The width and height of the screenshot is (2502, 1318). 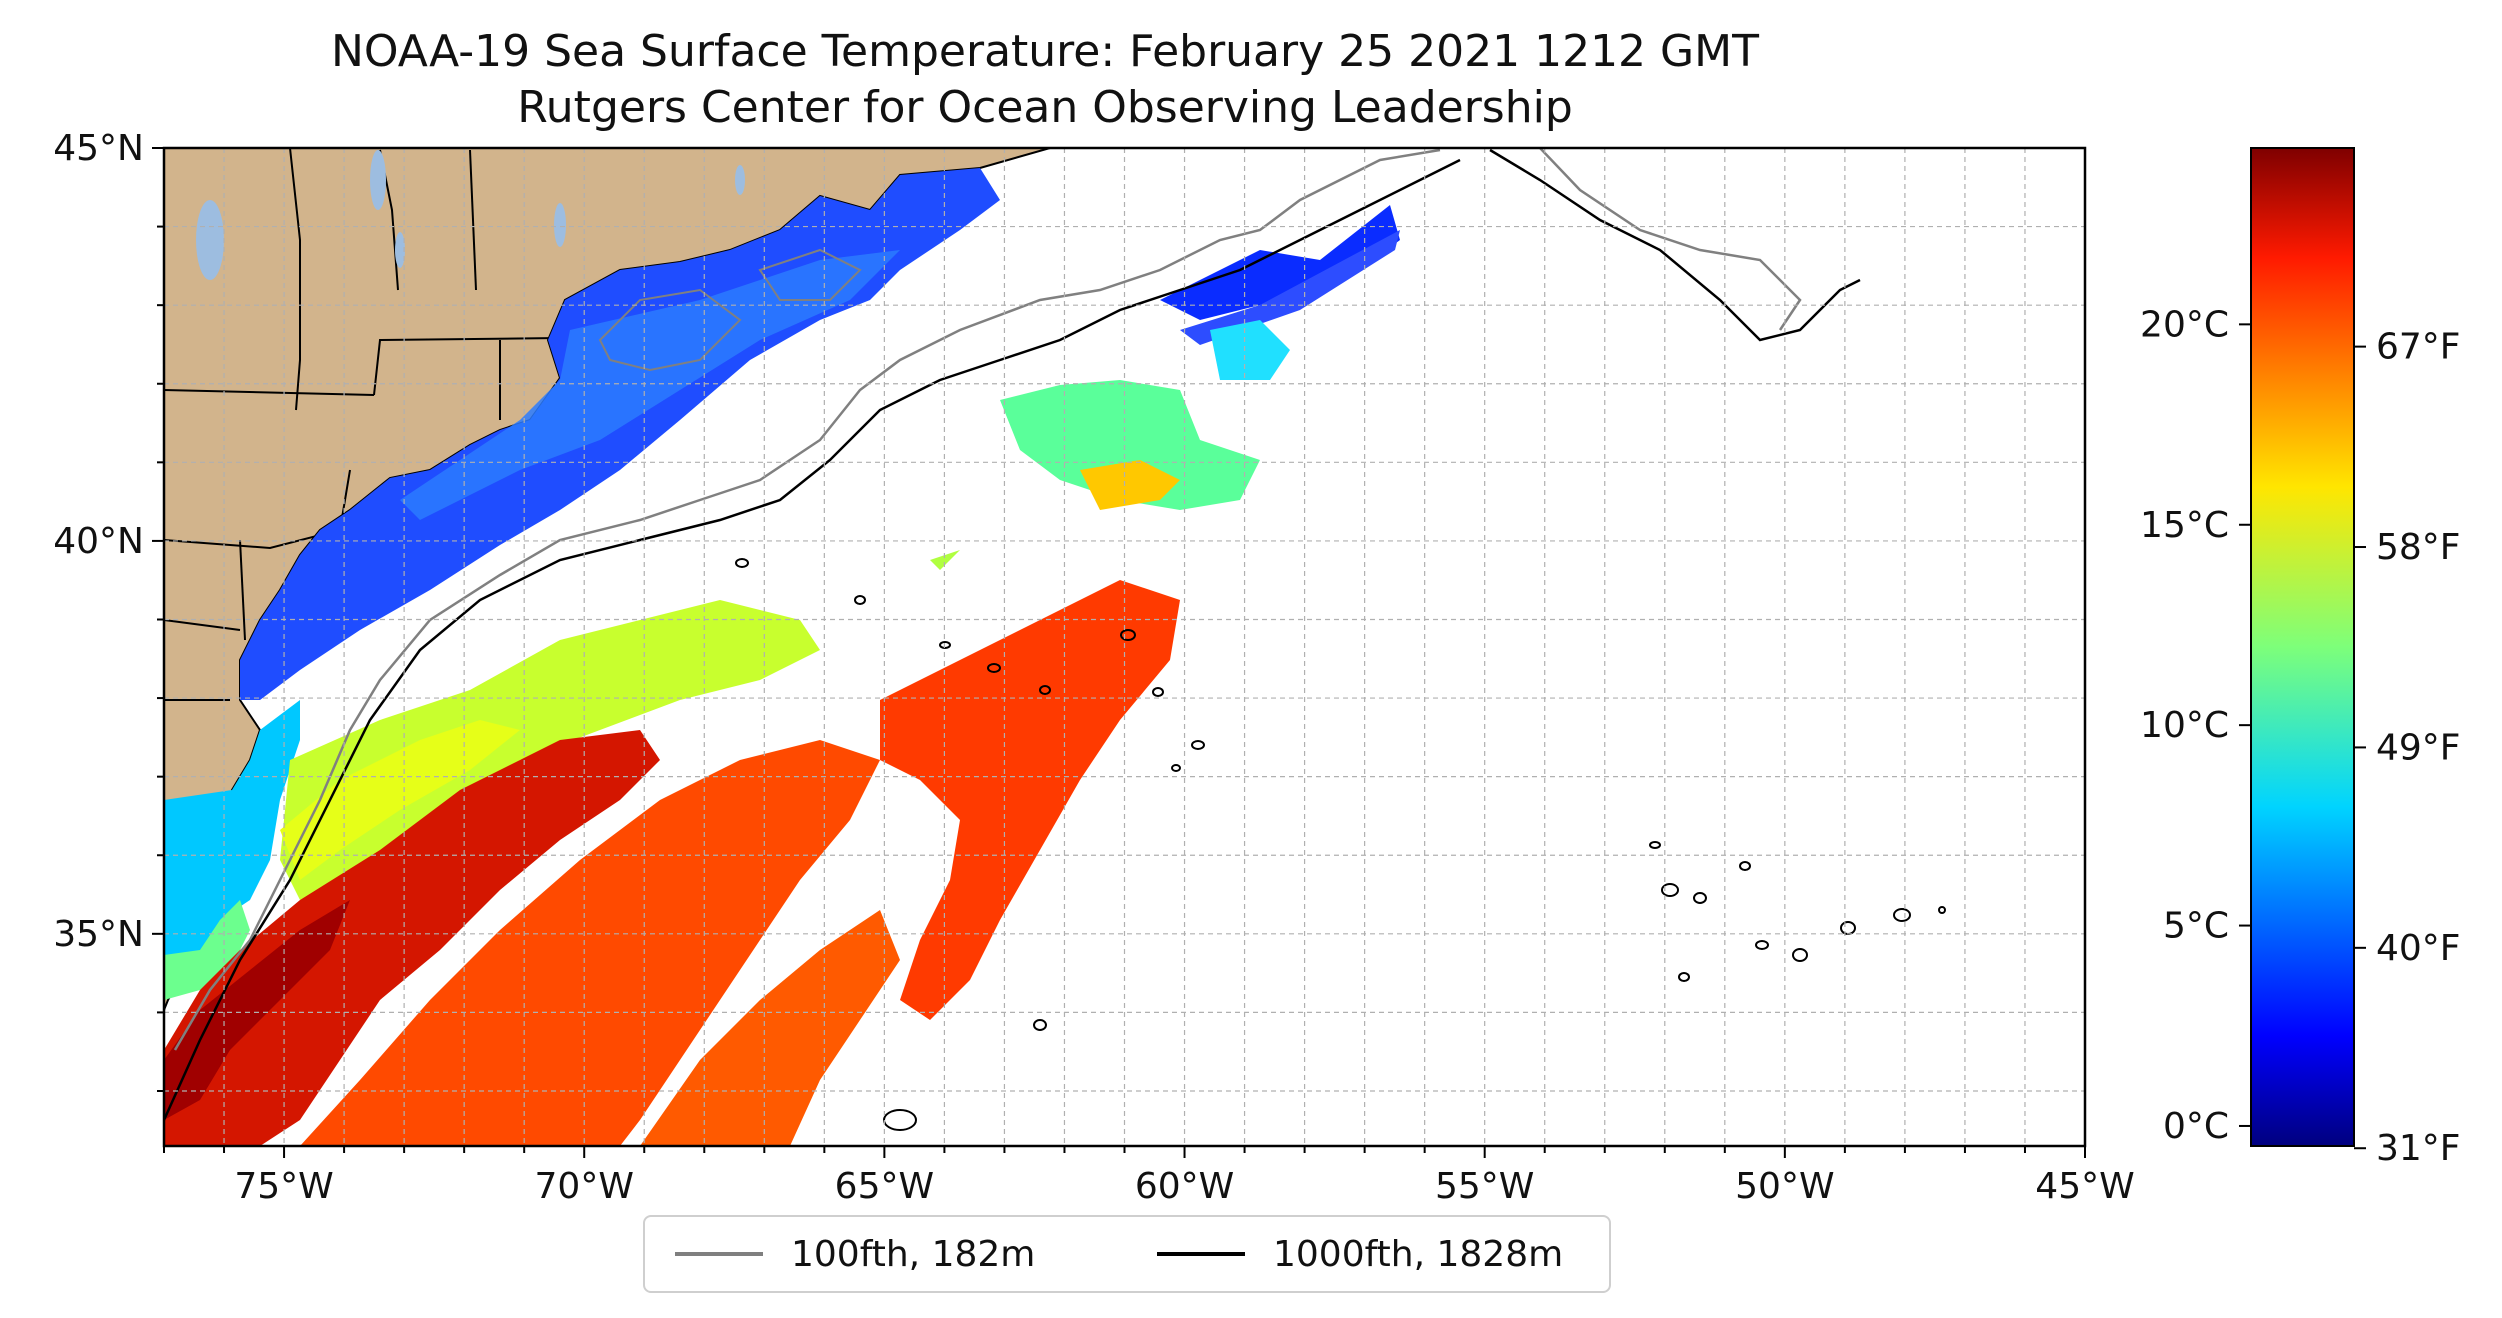 What do you see at coordinates (650, 385) in the screenshot?
I see `sst-shelf-lighter` at bounding box center [650, 385].